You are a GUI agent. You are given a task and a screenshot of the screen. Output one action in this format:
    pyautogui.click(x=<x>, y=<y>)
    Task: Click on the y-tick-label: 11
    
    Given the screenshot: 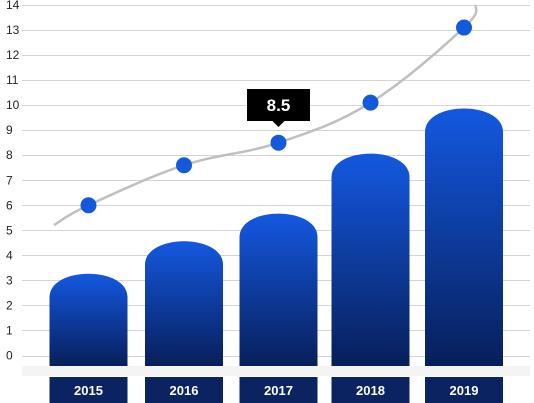 What is the action you would take?
    pyautogui.click(x=12, y=80)
    